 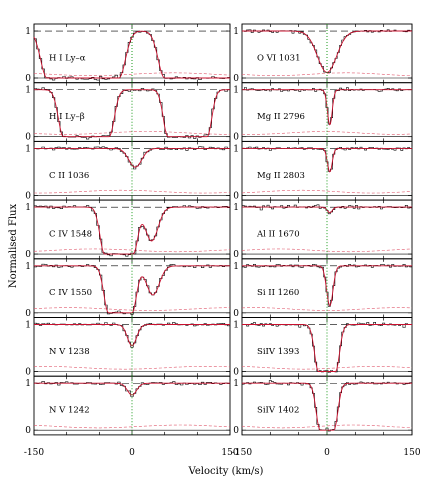 What do you see at coordinates (327, 453) in the screenshot?
I see `x-tick-label-right-zero: 0` at bounding box center [327, 453].